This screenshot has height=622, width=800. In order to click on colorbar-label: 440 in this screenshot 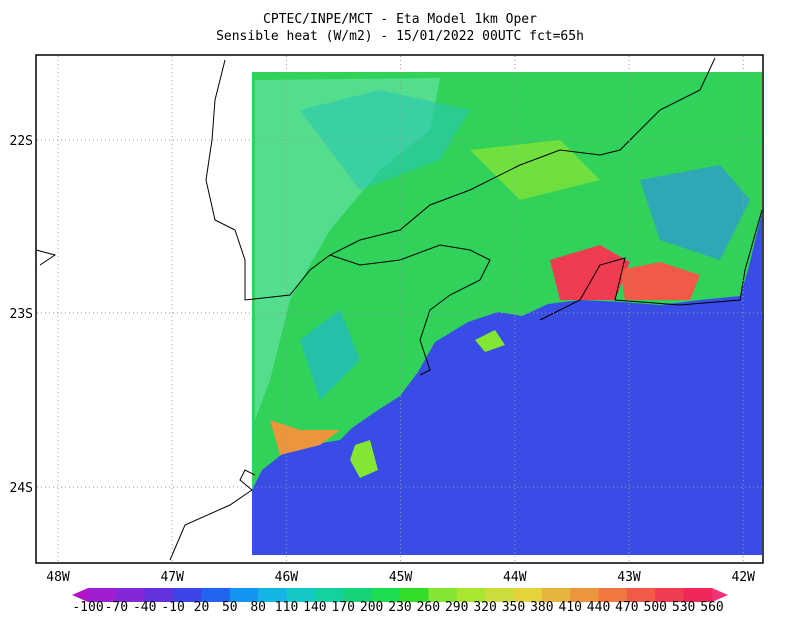, I will do `click(598, 607)`.